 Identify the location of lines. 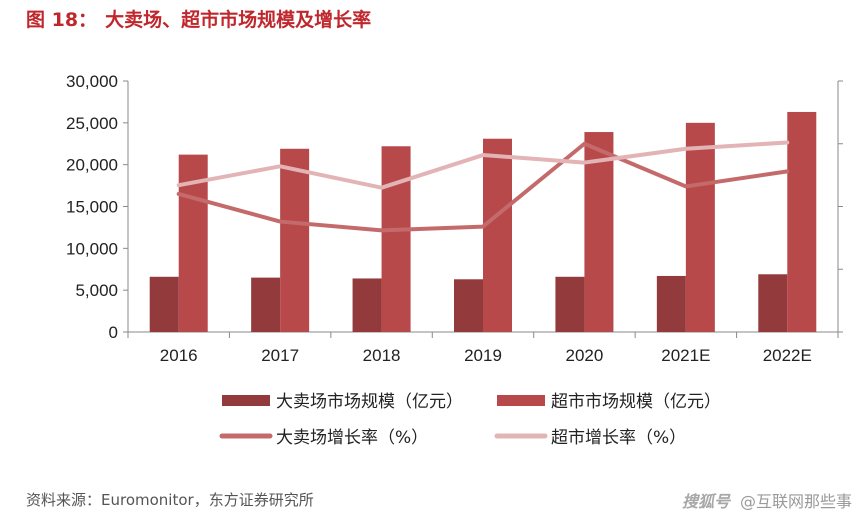
(483, 186).